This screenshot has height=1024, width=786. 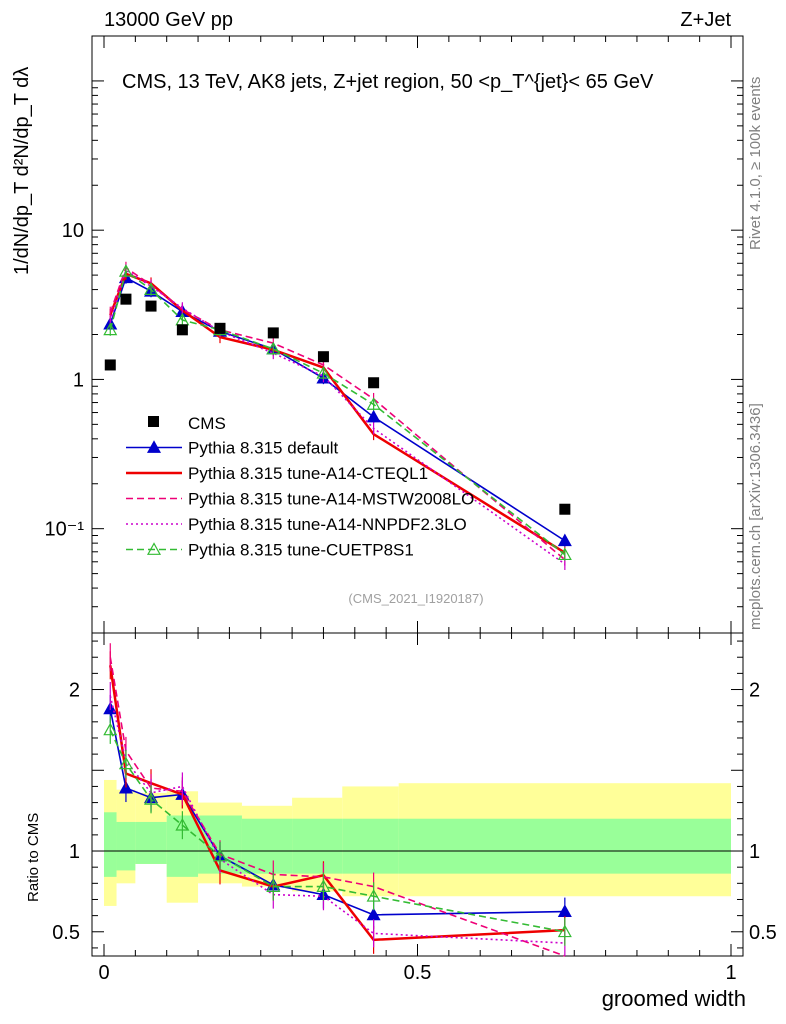 I want to click on x-tick-label: 1, so click(x=730, y=973).